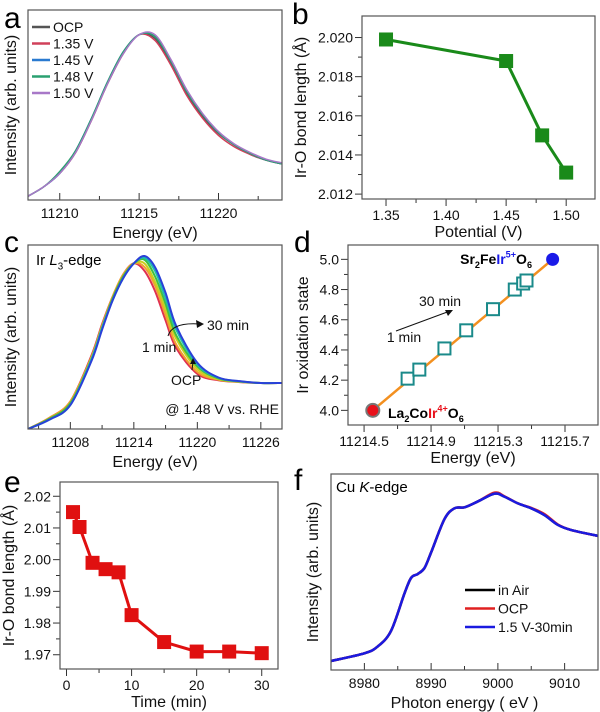  What do you see at coordinates (465, 703) in the screenshot?
I see `x-axis-label: Photon energy ( eV )` at bounding box center [465, 703].